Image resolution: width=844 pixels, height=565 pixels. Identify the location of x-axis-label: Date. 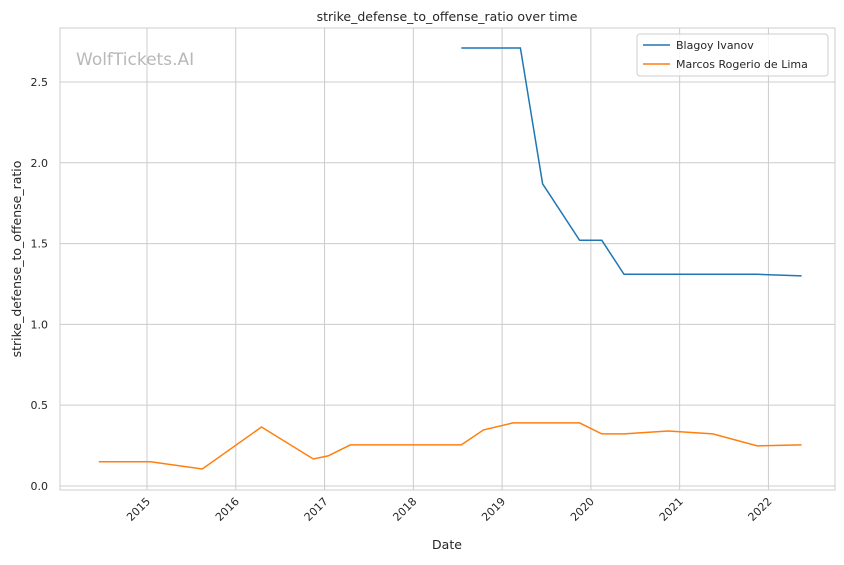
(447, 544).